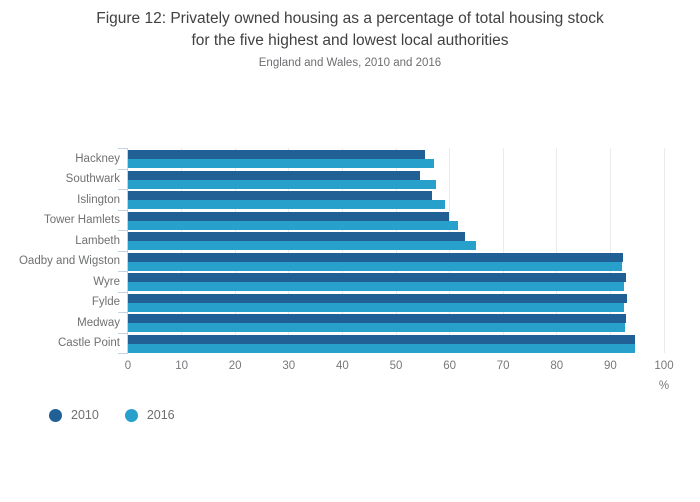 The height and width of the screenshot is (502, 700). I want to click on bar-2016-hackney, so click(281, 163).